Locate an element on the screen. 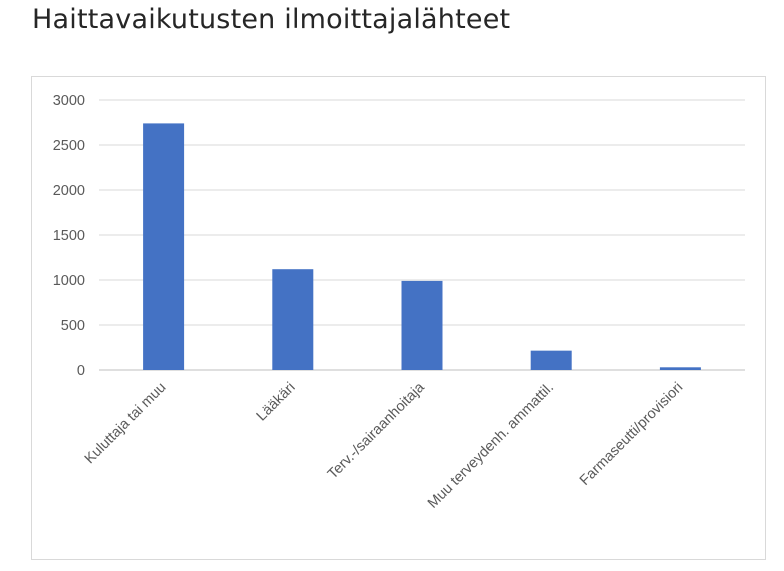 This screenshot has width=784, height=571. x-tick-label: Terv.-/sairaanhoitaja is located at coordinates (377, 431).